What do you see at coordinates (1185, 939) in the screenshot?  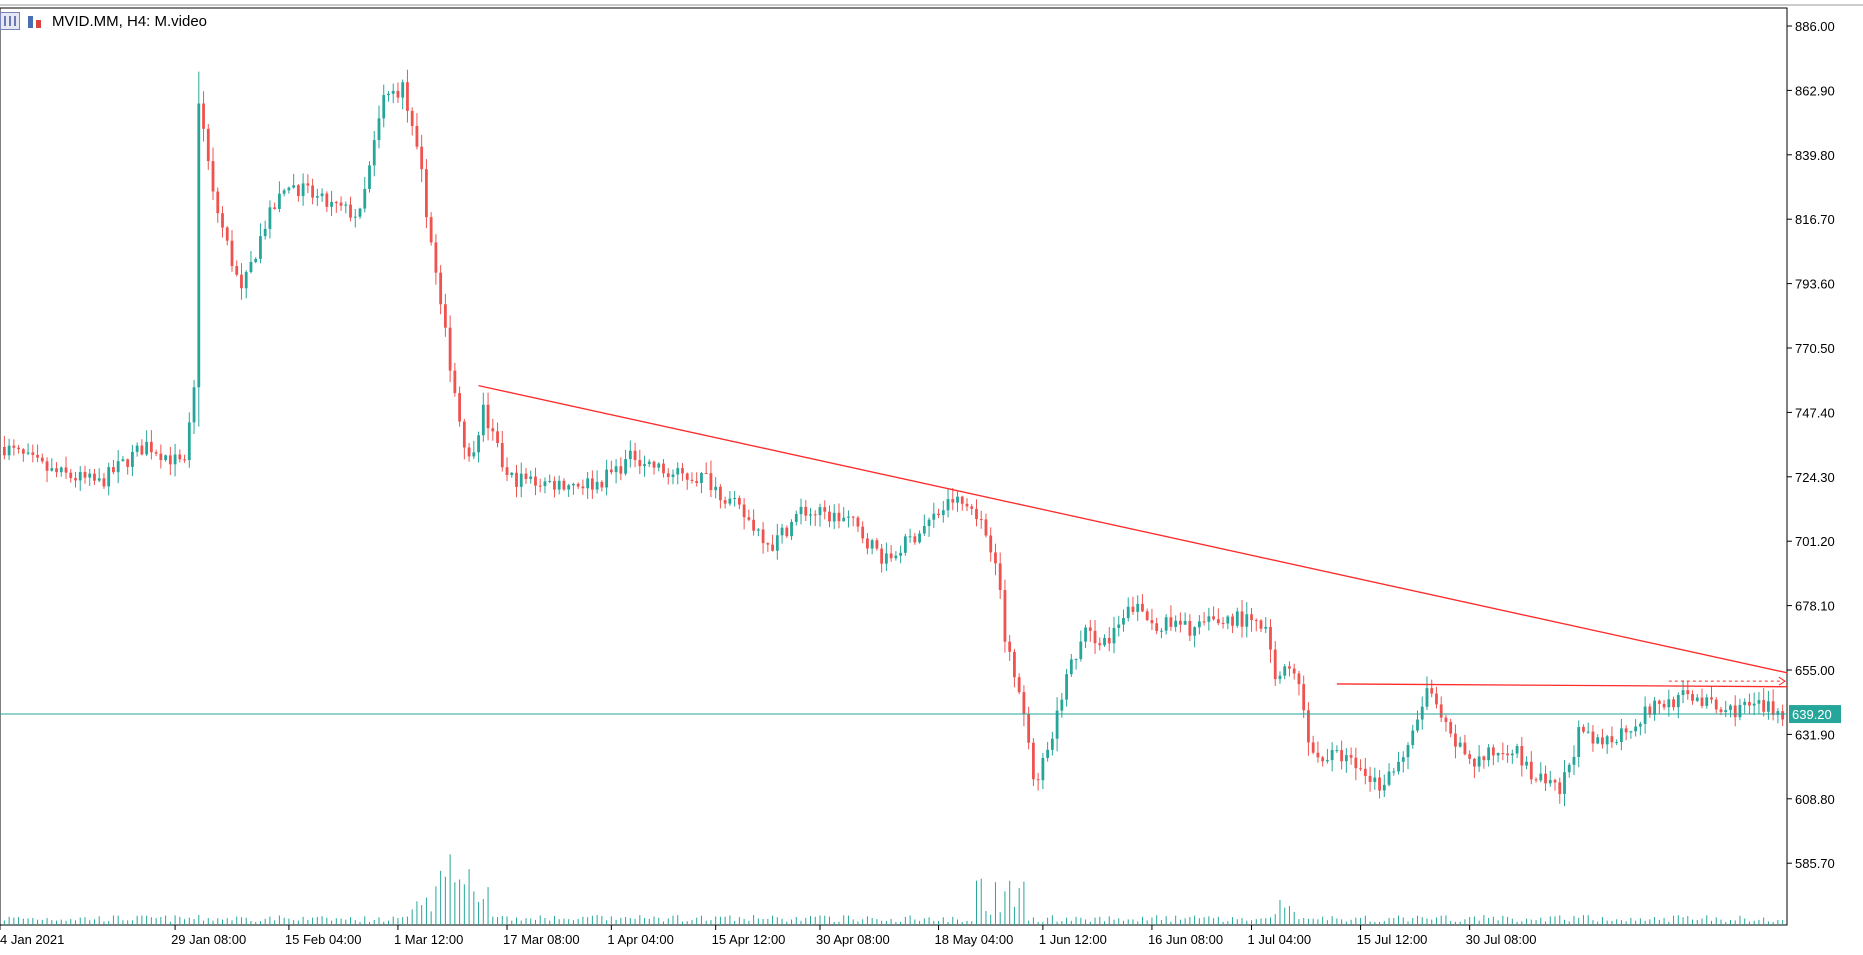 I see `x-tick-label: 16 Jun 08:00` at bounding box center [1185, 939].